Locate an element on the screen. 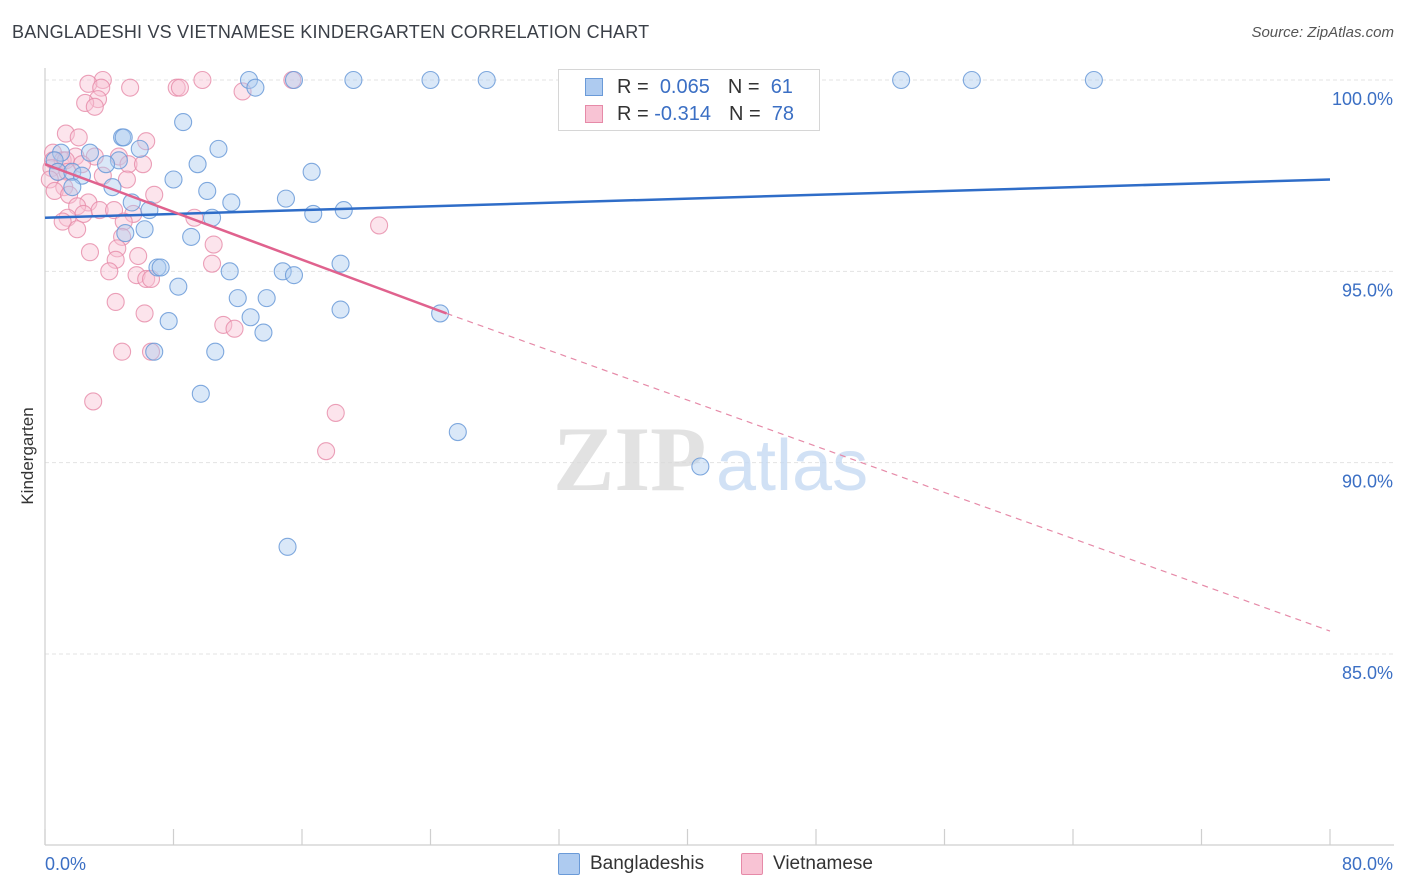 Image resolution: width=1406 pixels, height=892 pixels. source-label: Source: ZipAtlas.com is located at coordinates (1322, 32).